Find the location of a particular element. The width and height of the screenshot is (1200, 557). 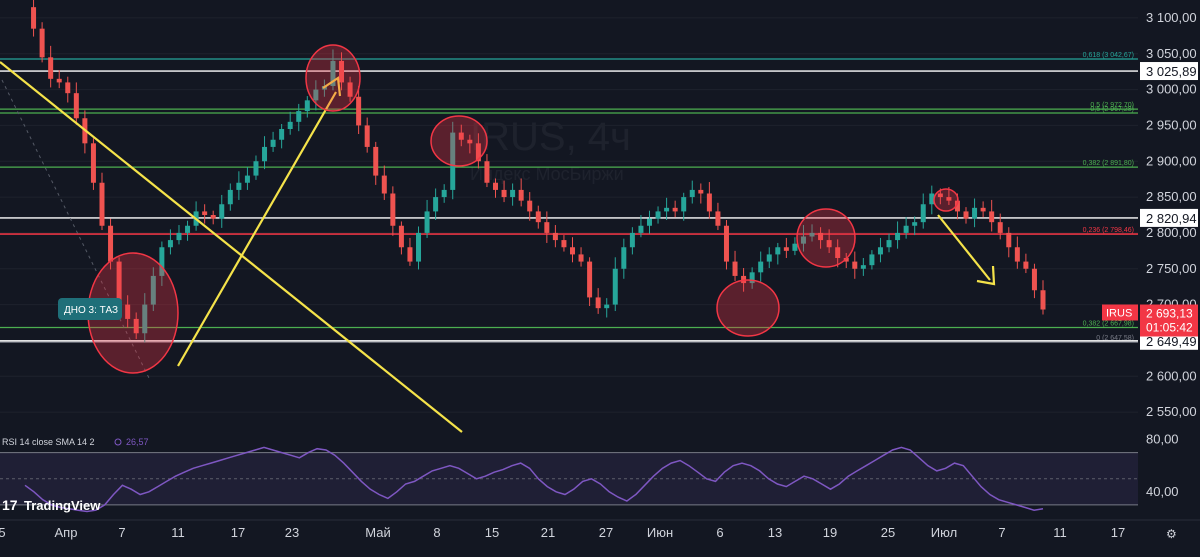

symbol-badge is located at coordinates (1120, 312).